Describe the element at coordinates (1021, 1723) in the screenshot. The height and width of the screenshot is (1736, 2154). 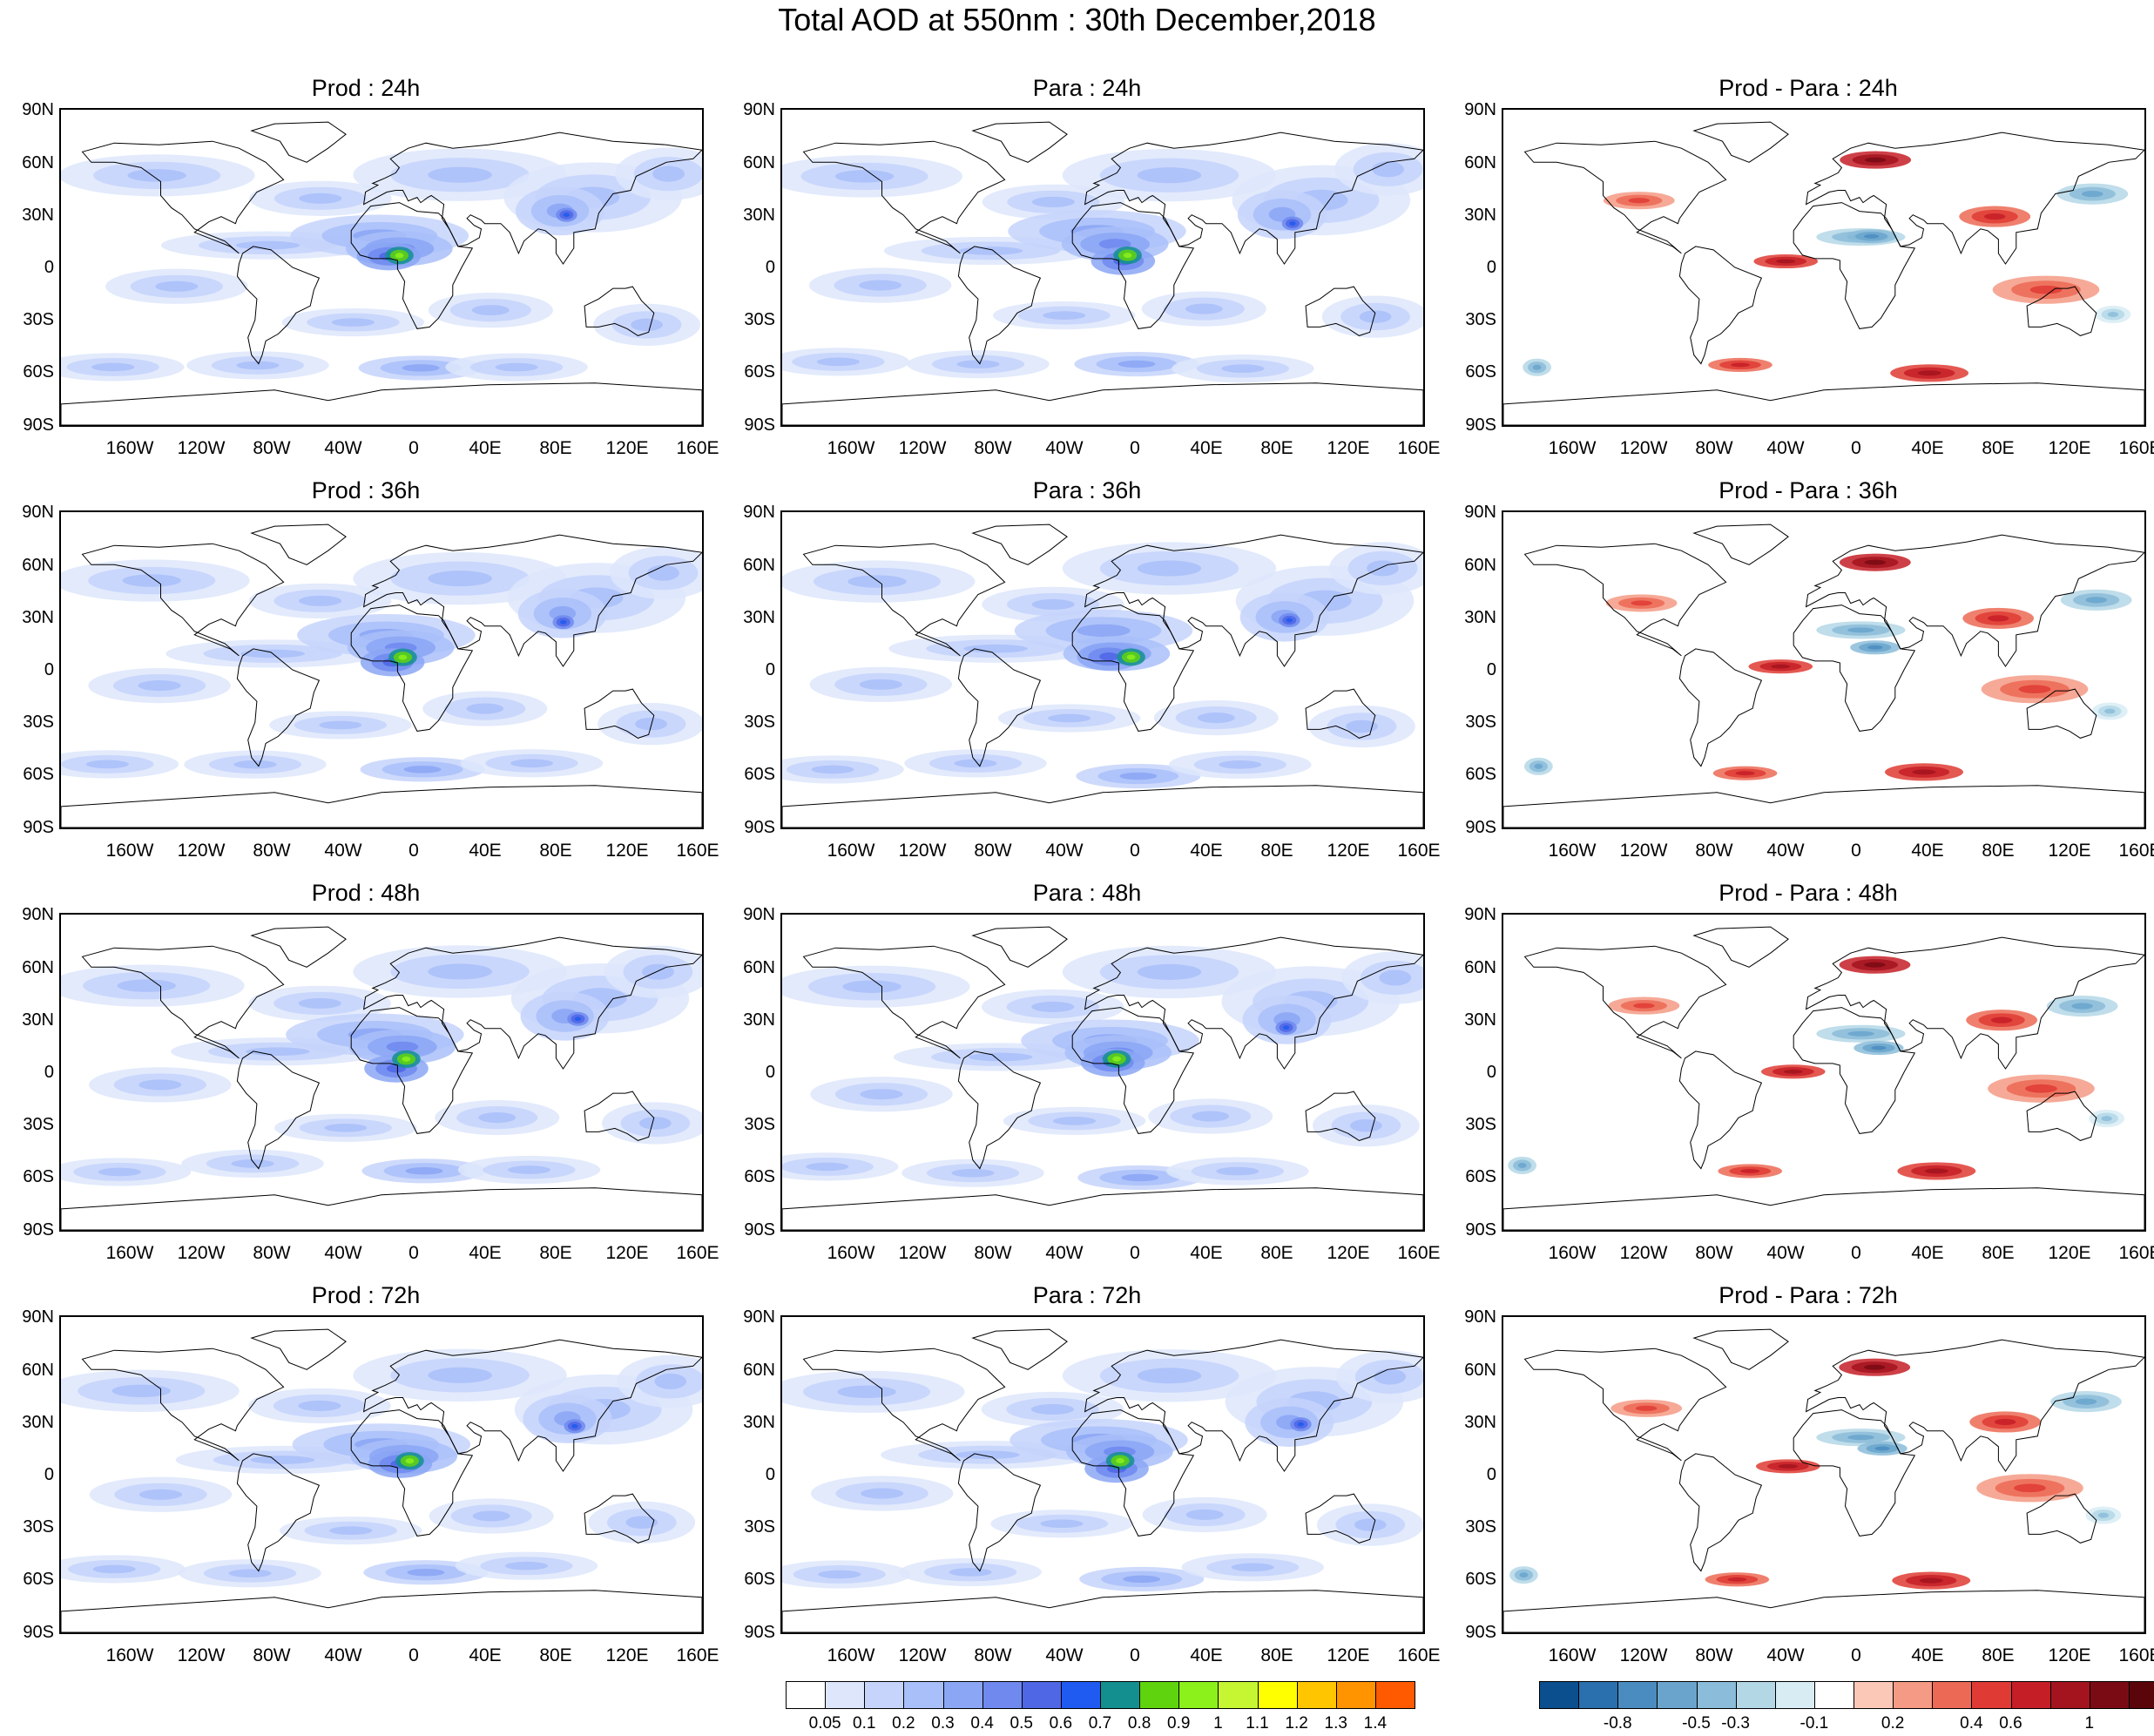
I see `colorbar-label: 0.5` at that location.